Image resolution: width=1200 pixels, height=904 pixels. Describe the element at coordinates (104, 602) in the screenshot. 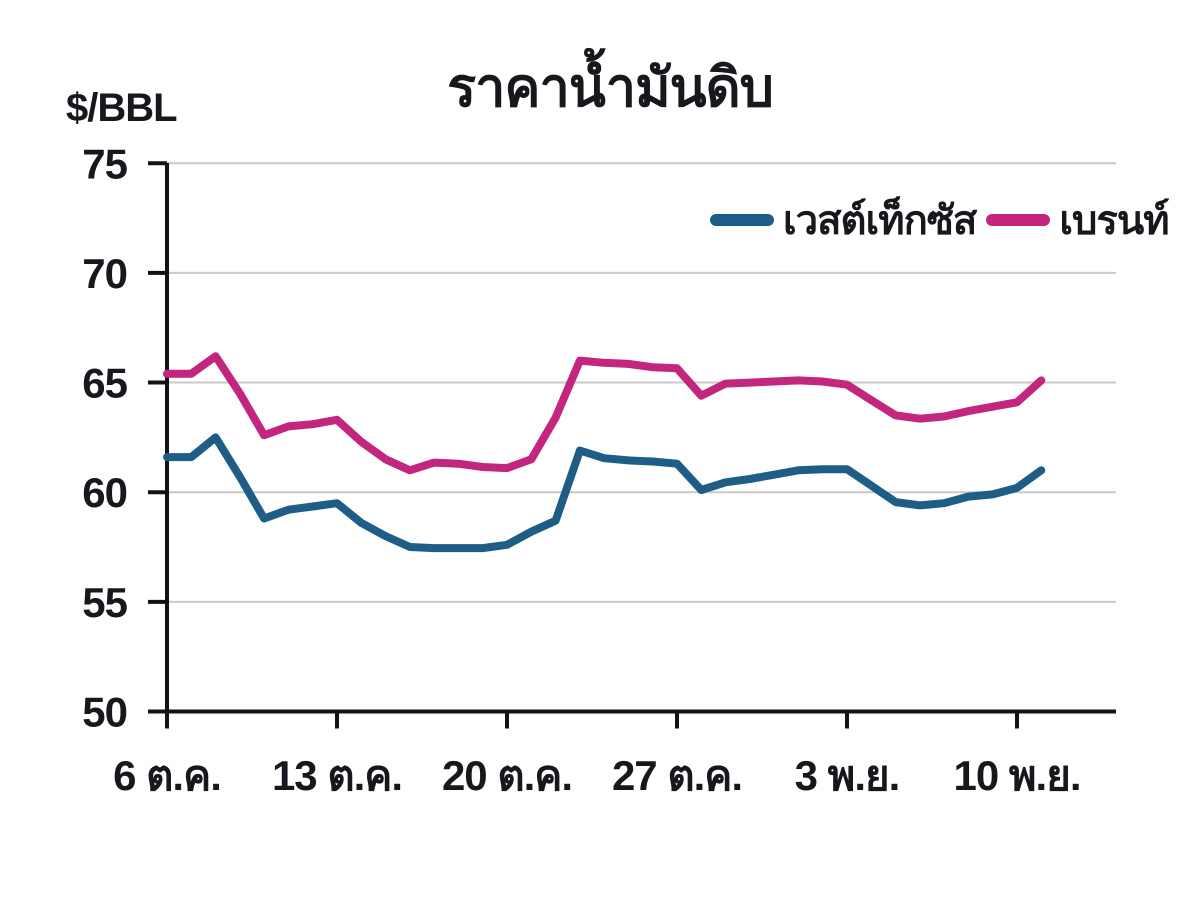

I see `y-tick-label-55: 55` at that location.